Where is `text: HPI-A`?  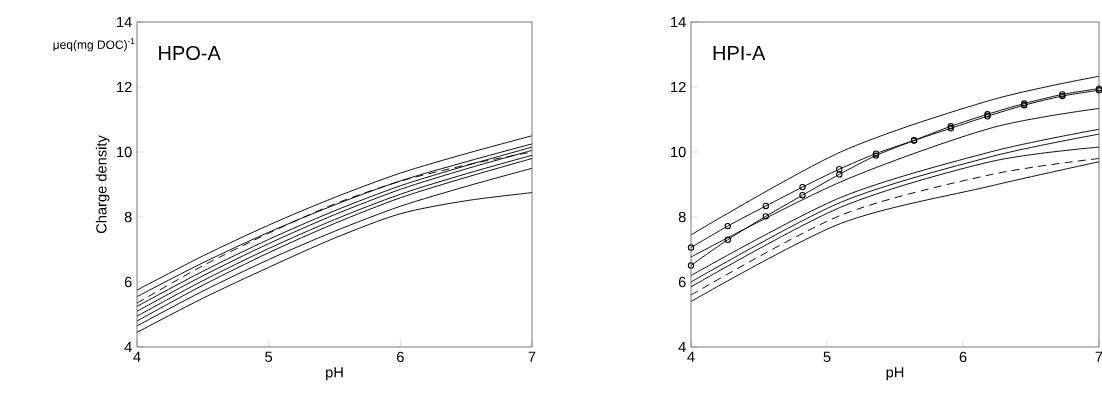 text: HPI-A is located at coordinates (739, 53).